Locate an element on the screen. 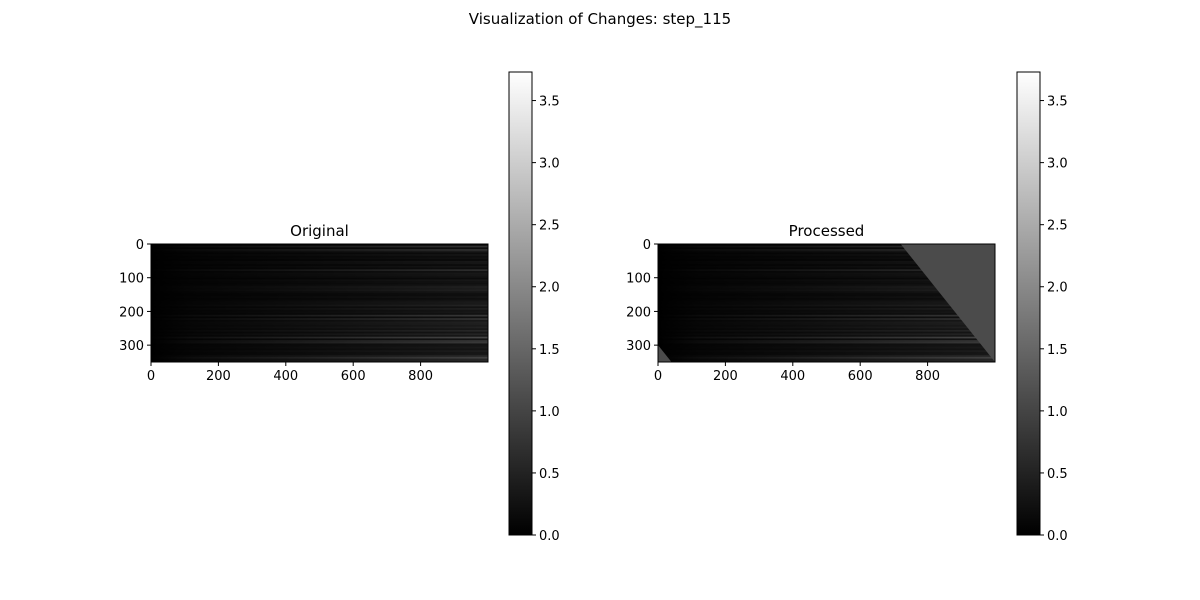 The height and width of the screenshot is (600, 1200). panel-title: Processed is located at coordinates (827, 231).